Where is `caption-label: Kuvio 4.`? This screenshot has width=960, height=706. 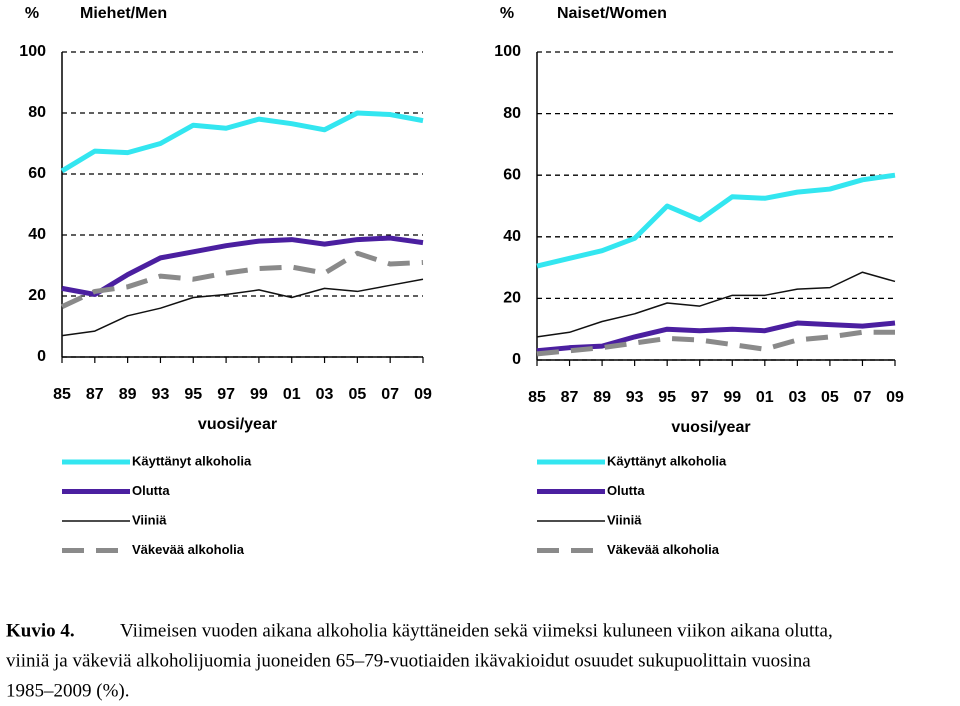
caption-label: Kuvio 4. is located at coordinates (40, 630).